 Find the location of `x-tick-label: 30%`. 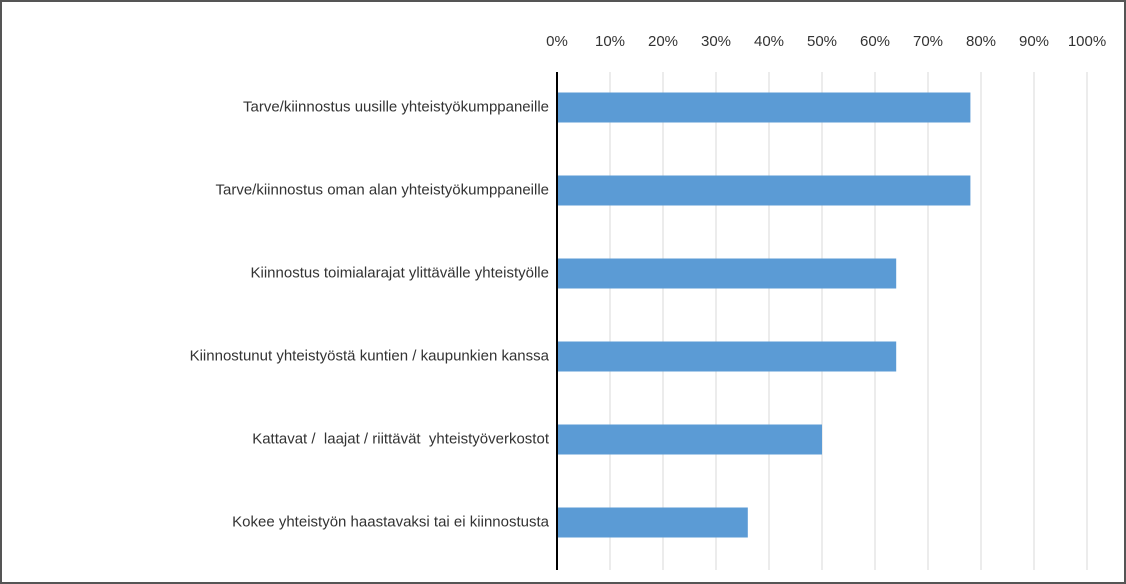

x-tick-label: 30% is located at coordinates (716, 41).